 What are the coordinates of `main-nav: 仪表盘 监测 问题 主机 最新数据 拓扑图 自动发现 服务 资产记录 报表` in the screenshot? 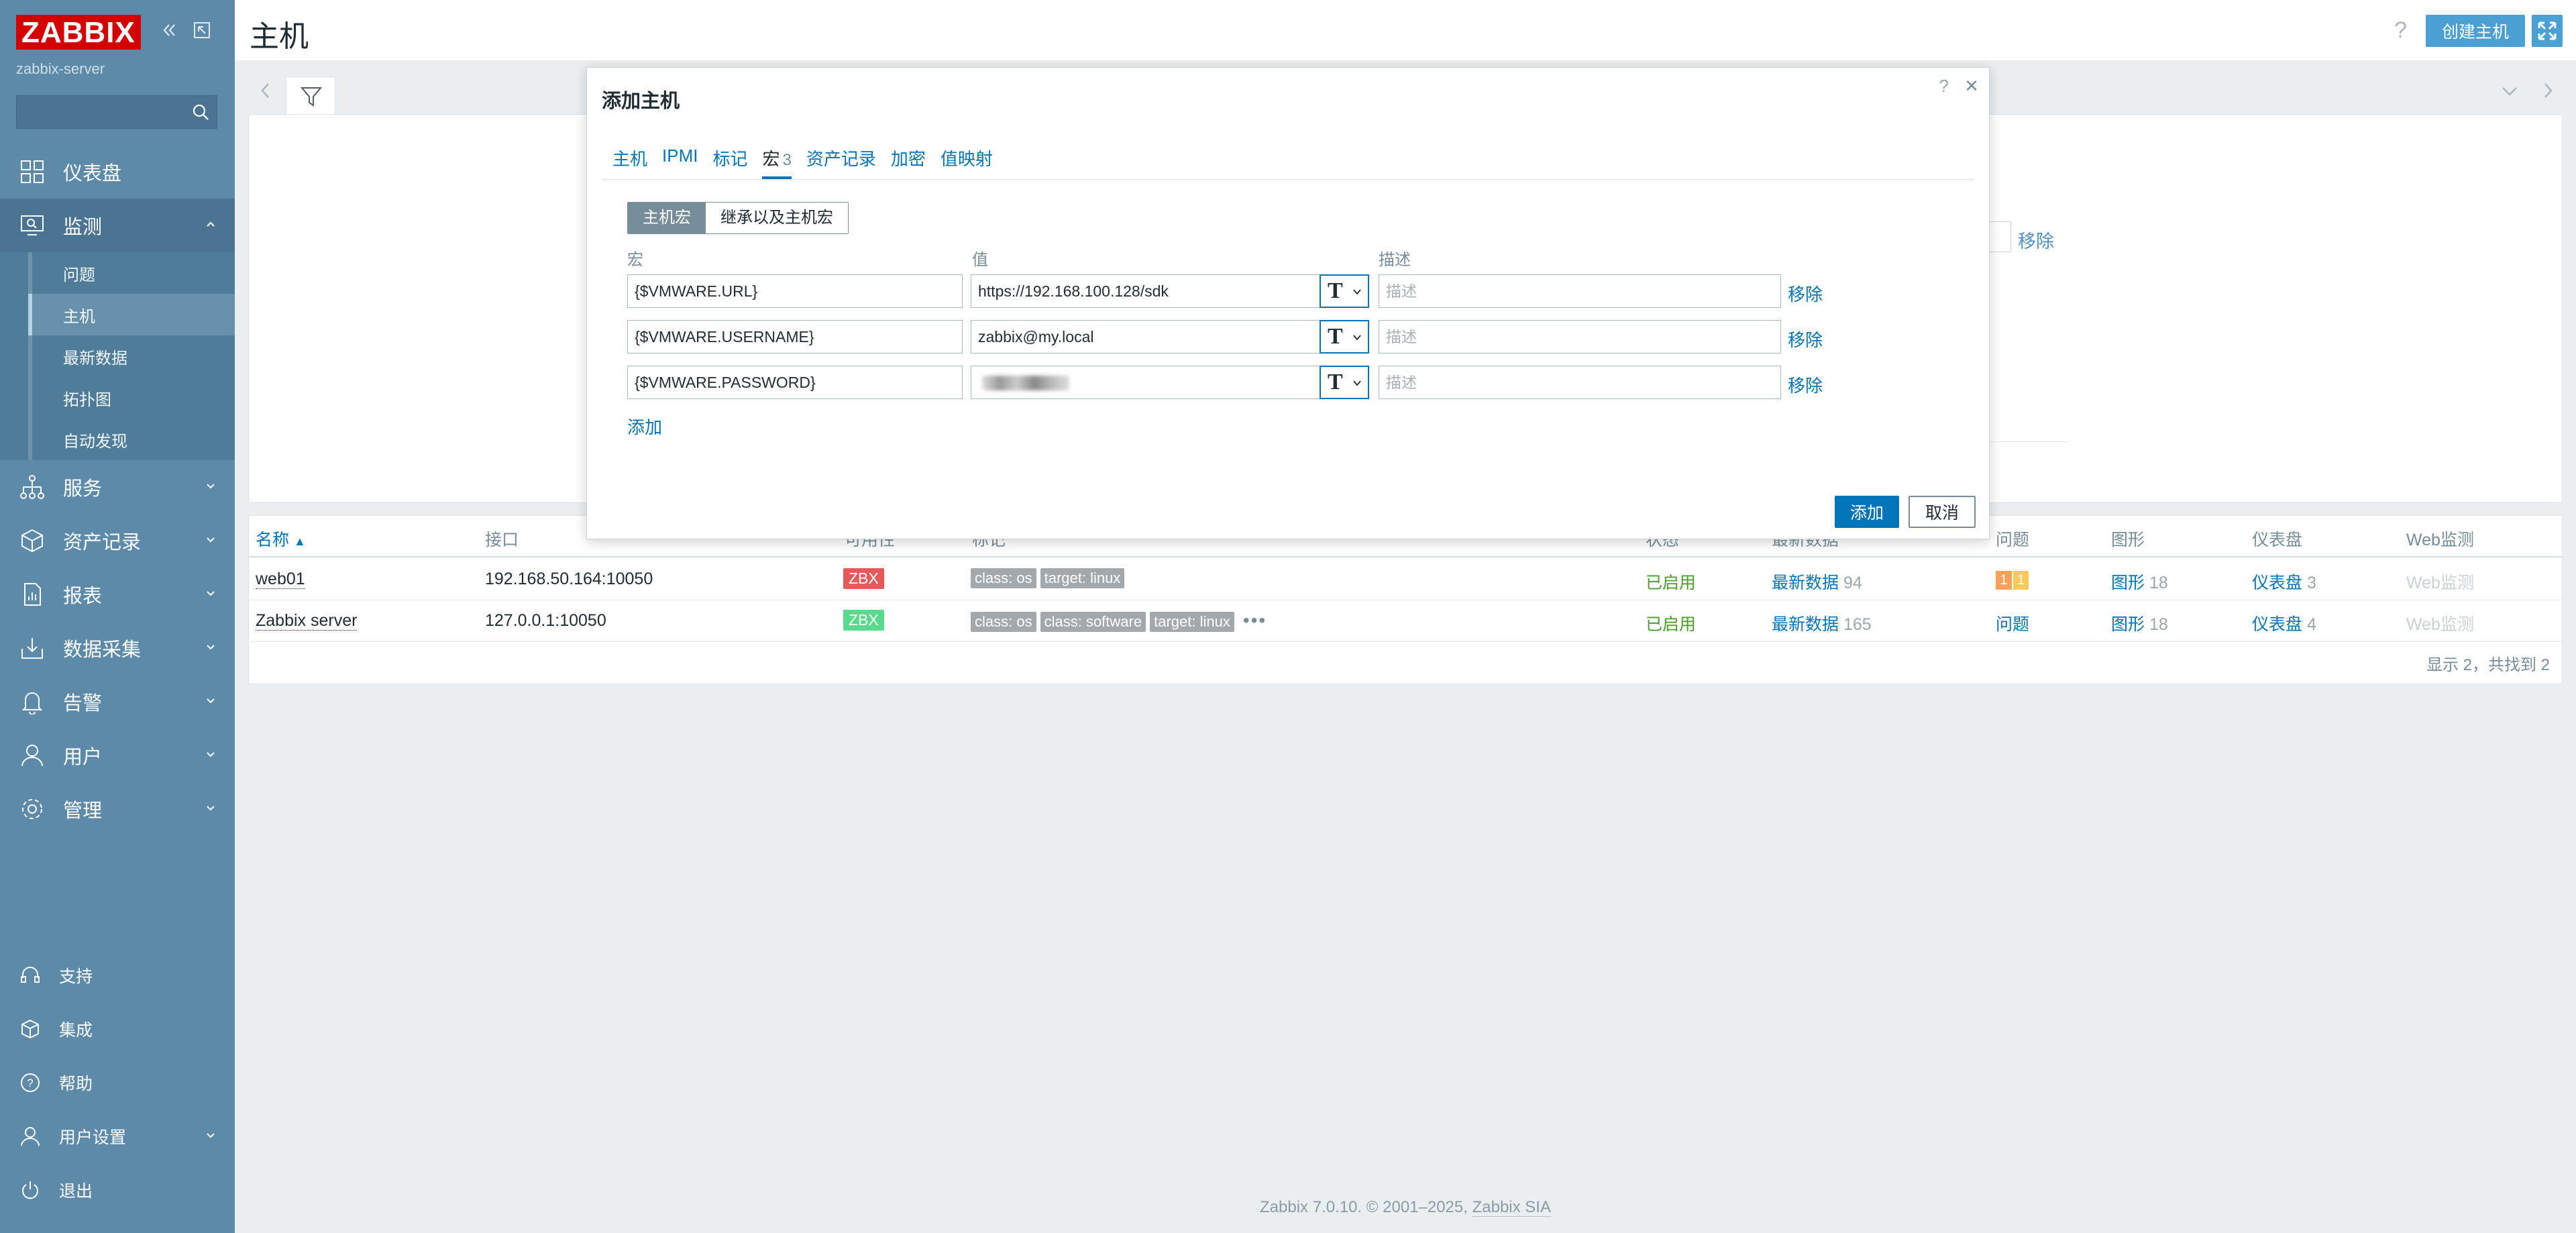 It's located at (117, 490).